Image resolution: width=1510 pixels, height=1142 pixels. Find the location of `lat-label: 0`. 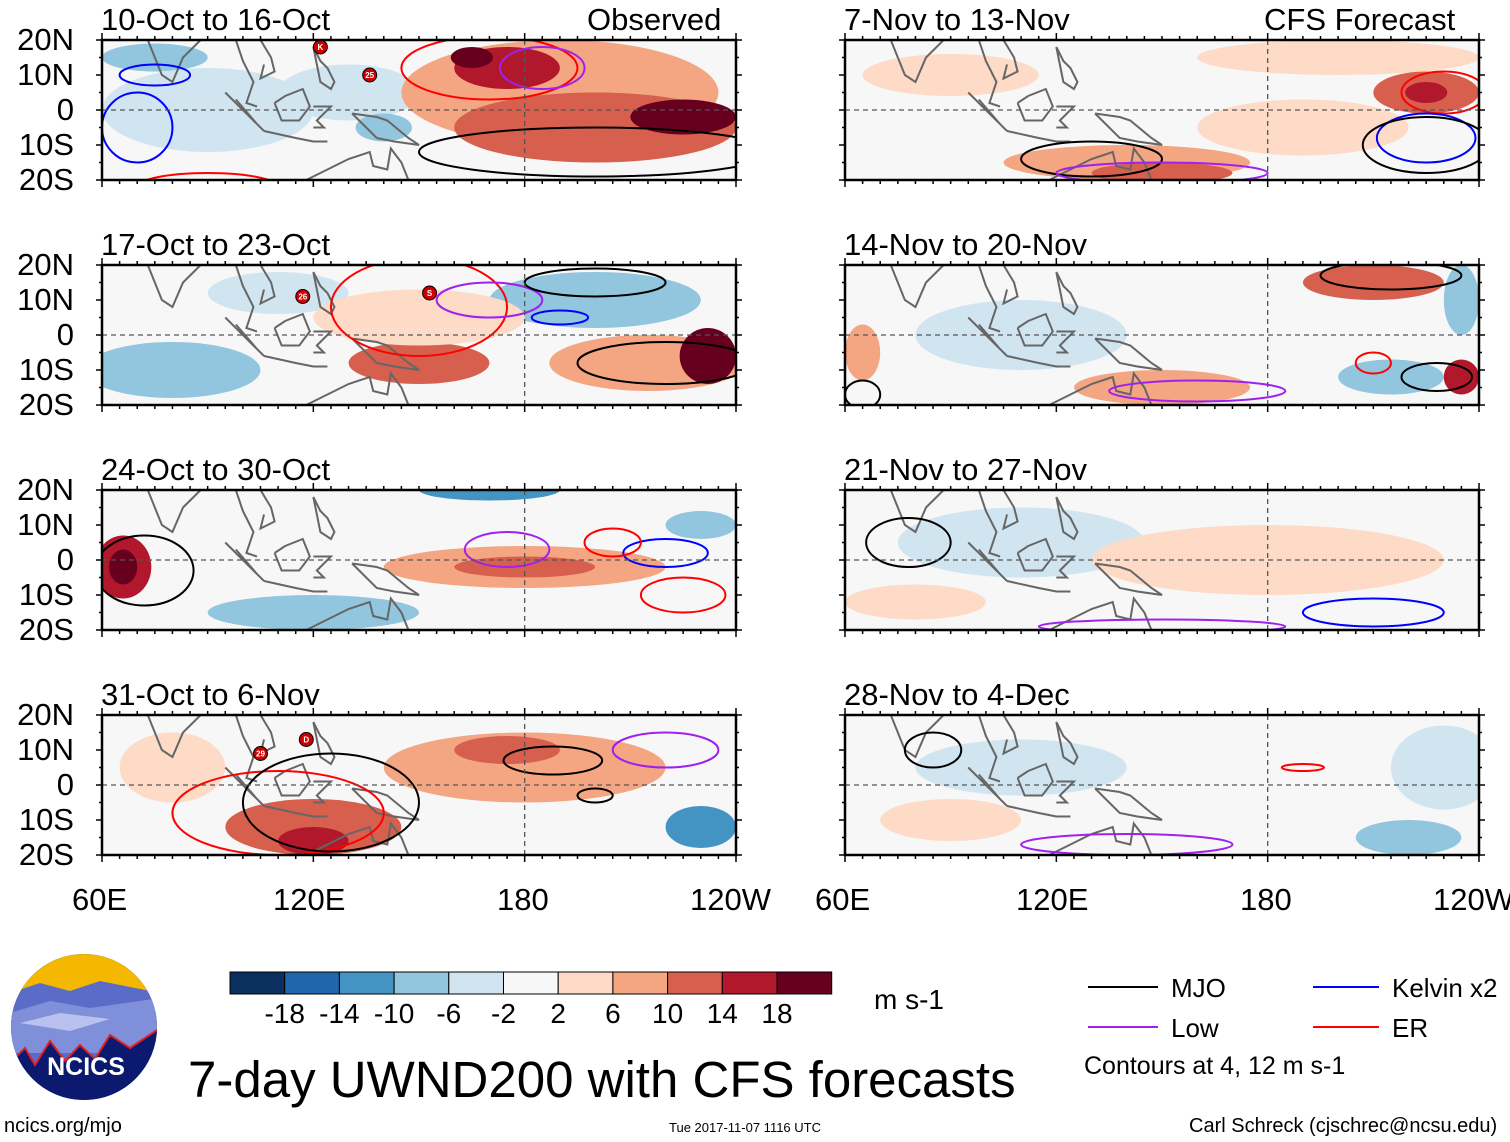

lat-label: 0 is located at coordinates (65, 784).